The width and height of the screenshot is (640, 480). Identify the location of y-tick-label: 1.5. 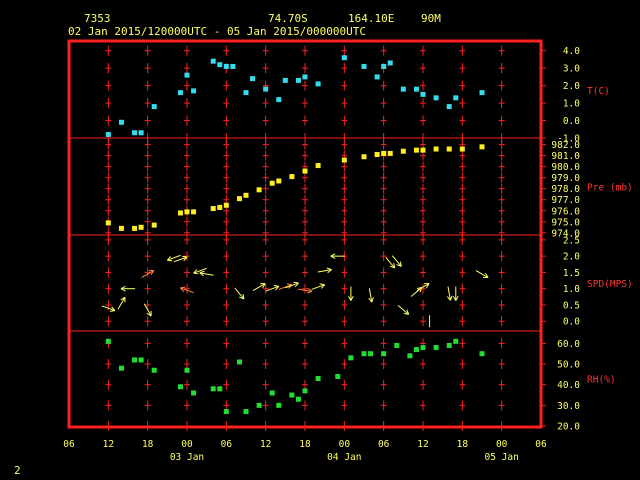
(571, 273).